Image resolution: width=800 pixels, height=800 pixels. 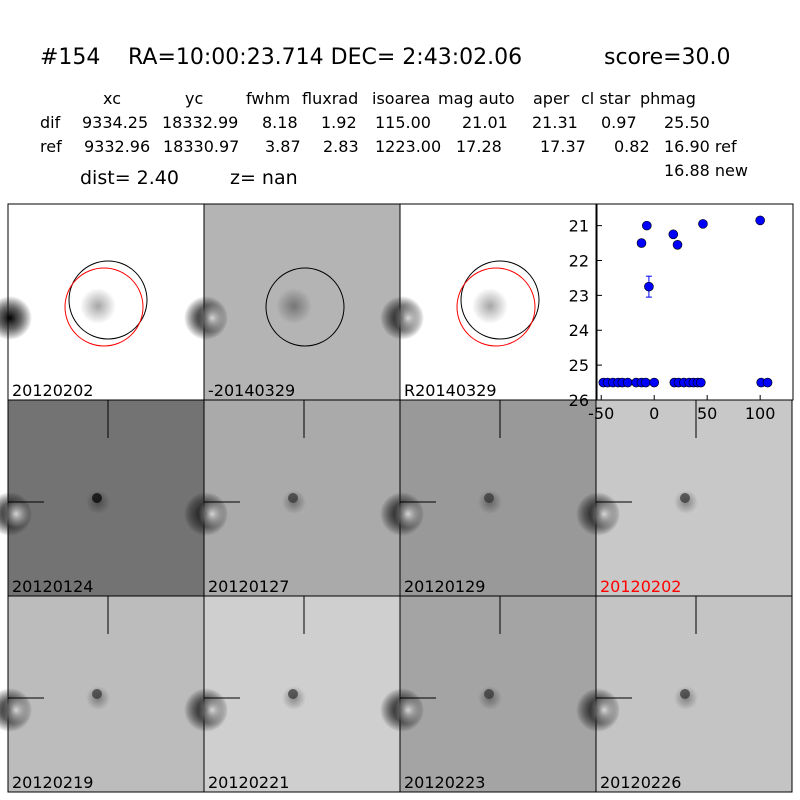 I want to click on table-cell: 0.97, so click(x=619, y=122).